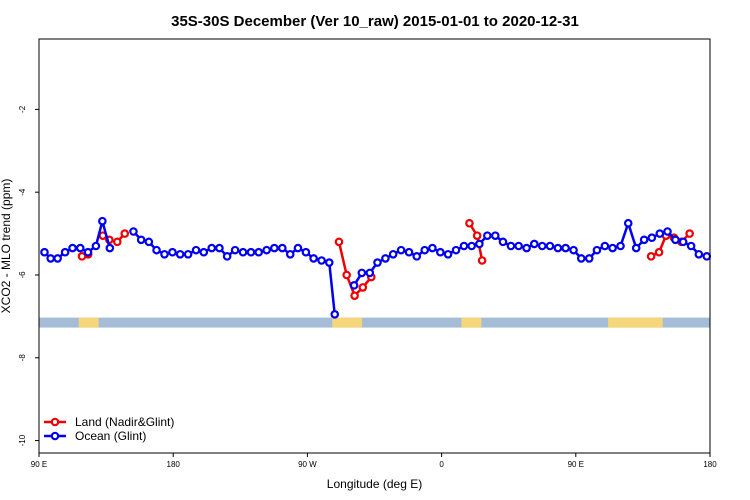  Describe the element at coordinates (106, 234) in the screenshot. I see `series-1-segment` at that location.